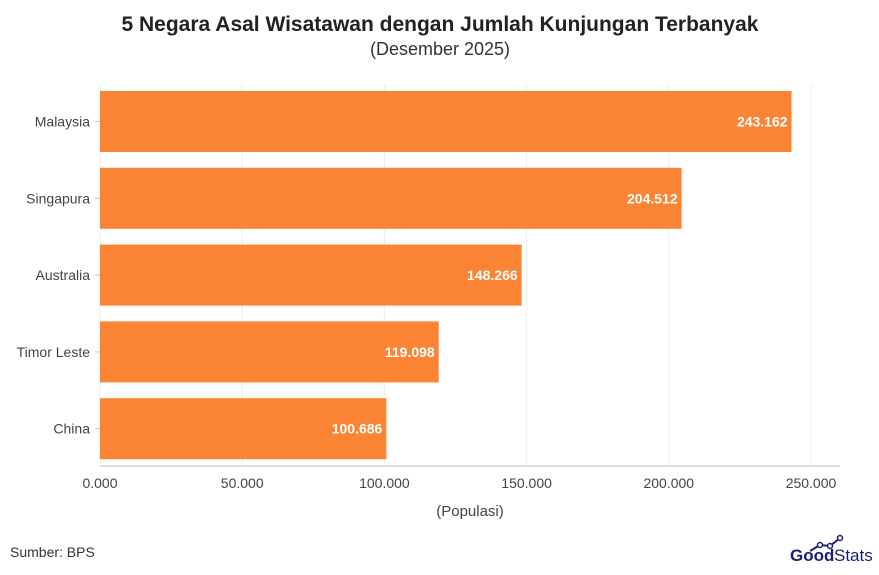 The image size is (879, 575). Describe the element at coordinates (470, 511) in the screenshot. I see `x-axis-label: (Populasi)` at that location.